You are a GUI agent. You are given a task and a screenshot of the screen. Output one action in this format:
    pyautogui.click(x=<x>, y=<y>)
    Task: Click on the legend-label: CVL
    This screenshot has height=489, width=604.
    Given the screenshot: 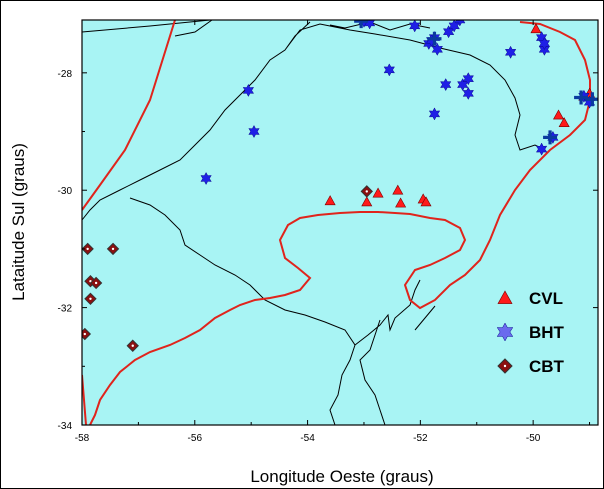 What is the action you would take?
    pyautogui.click(x=546, y=298)
    